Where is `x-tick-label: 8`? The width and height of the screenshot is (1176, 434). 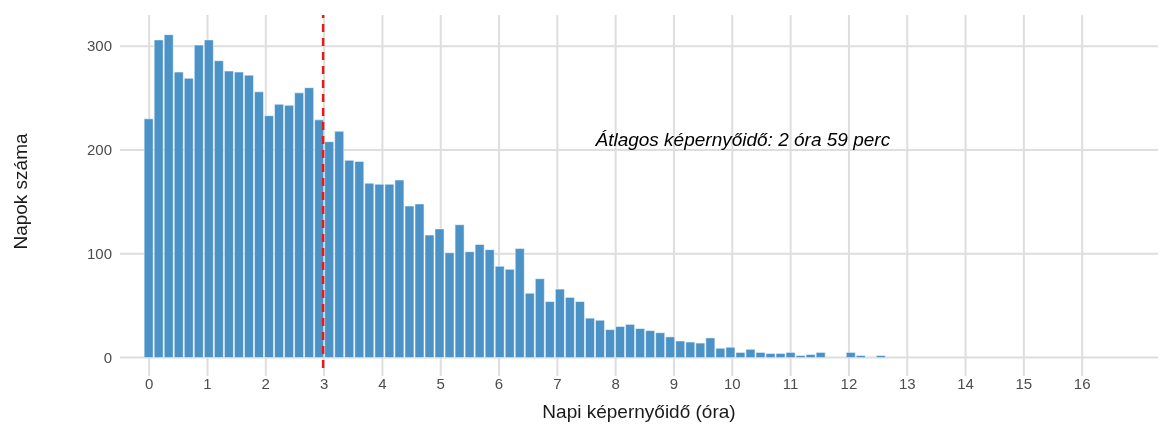
x-tick-label: 8 is located at coordinates (615, 383).